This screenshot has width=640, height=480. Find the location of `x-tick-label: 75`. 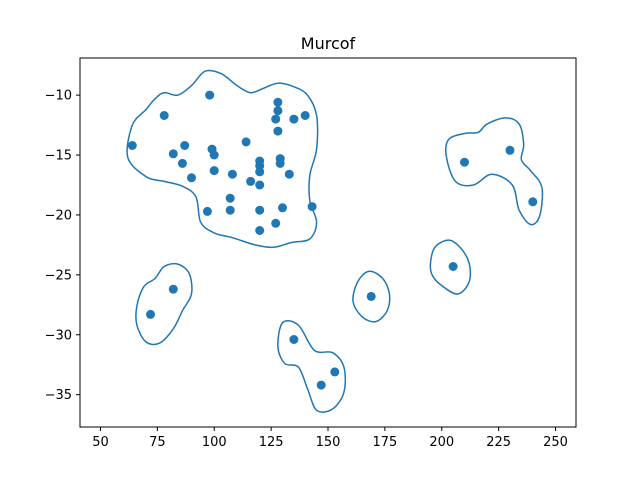

x-tick-label: 75 is located at coordinates (157, 442).